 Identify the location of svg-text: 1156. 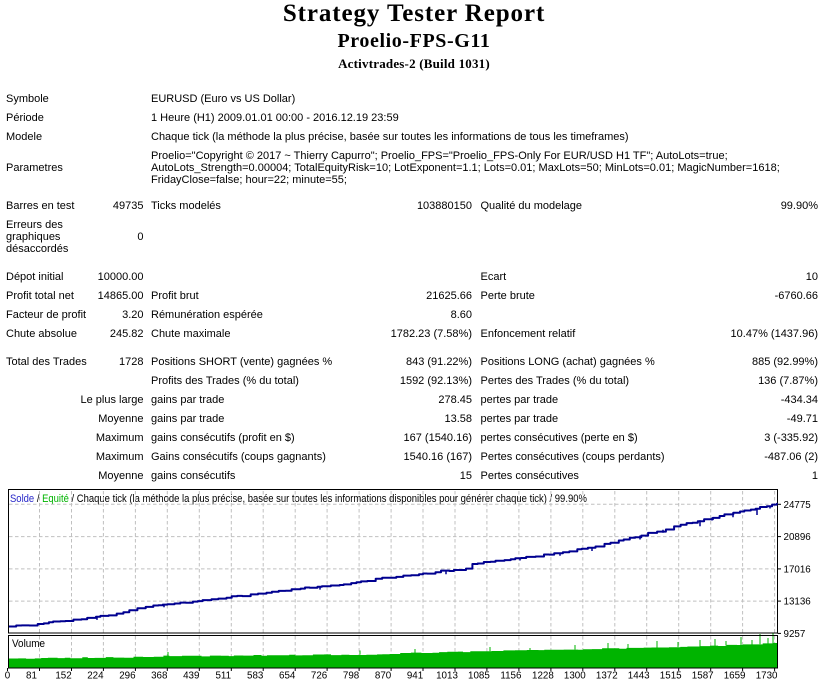
(511, 676).